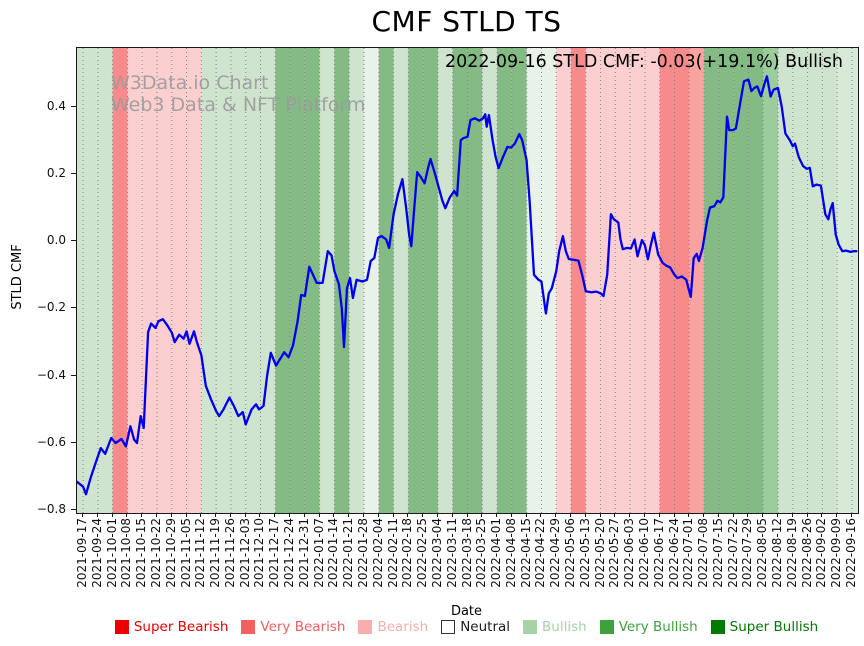  What do you see at coordinates (200, 553) in the screenshot?
I see `x-tick-label: 2021-11-12` at bounding box center [200, 553].